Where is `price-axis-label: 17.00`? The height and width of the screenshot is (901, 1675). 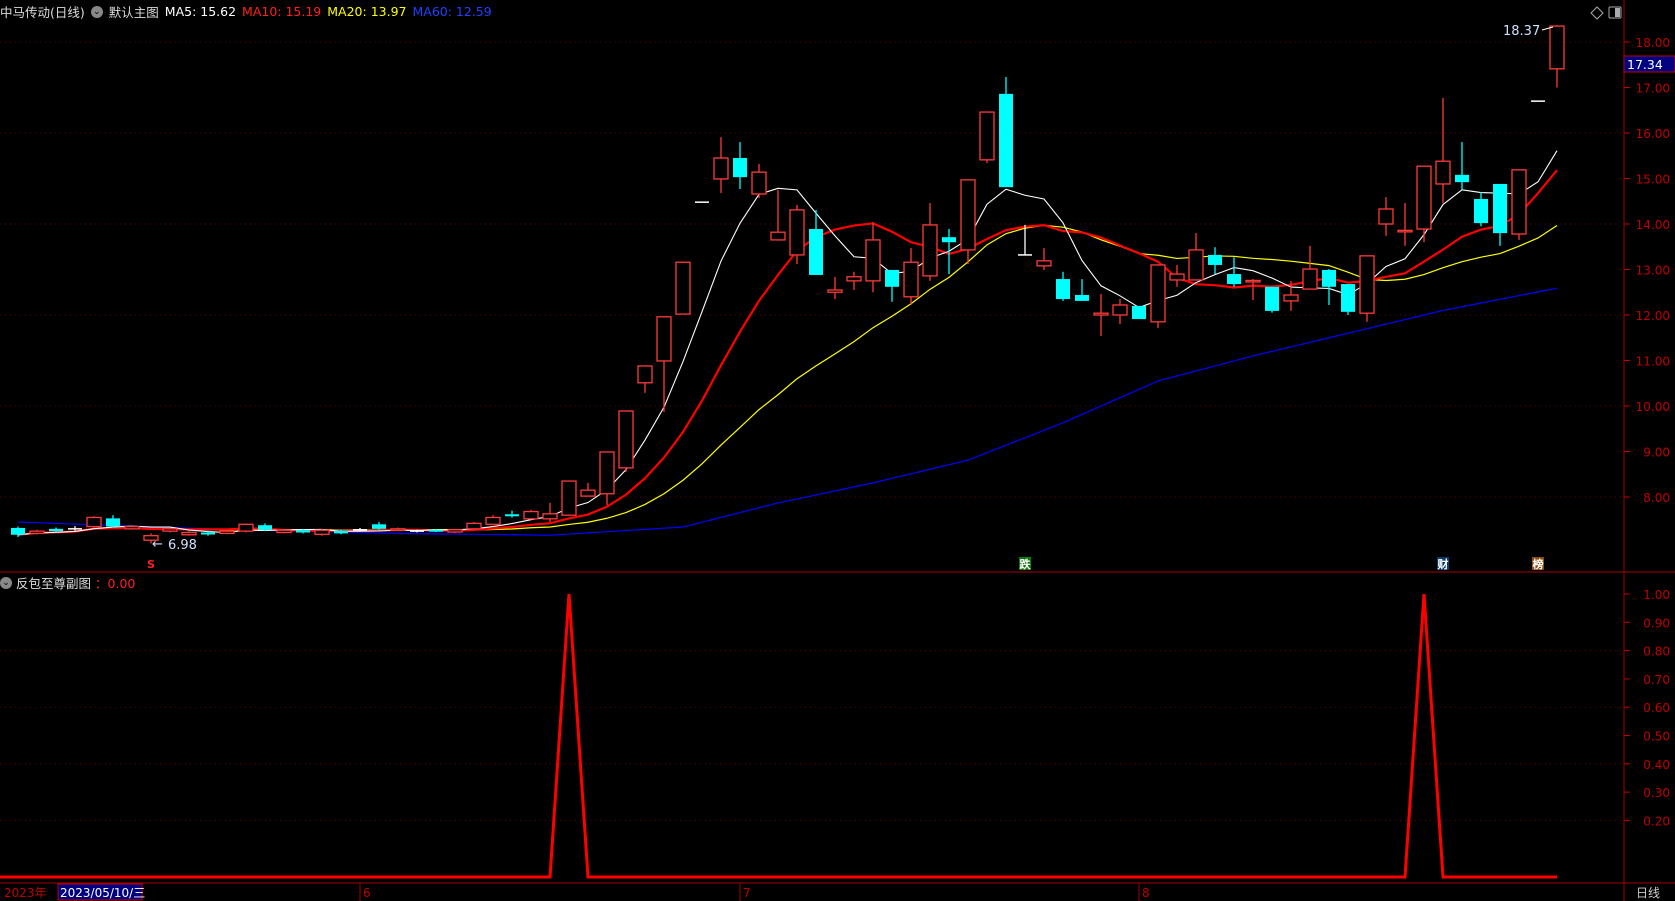
price-axis-label: 17.00 is located at coordinates (1653, 89).